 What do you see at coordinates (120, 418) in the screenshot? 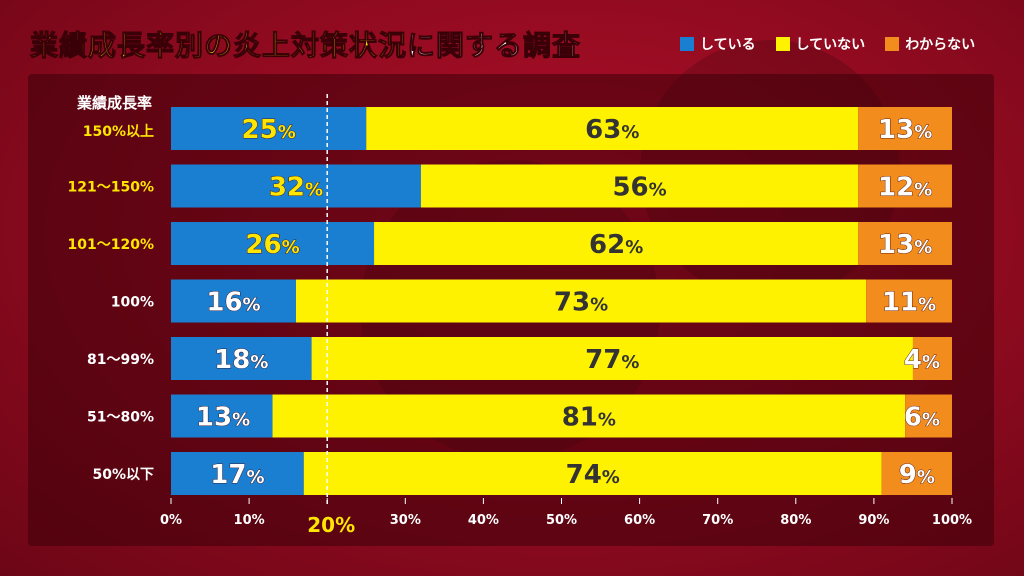
I see `row-label: 51〜80%` at bounding box center [120, 418].